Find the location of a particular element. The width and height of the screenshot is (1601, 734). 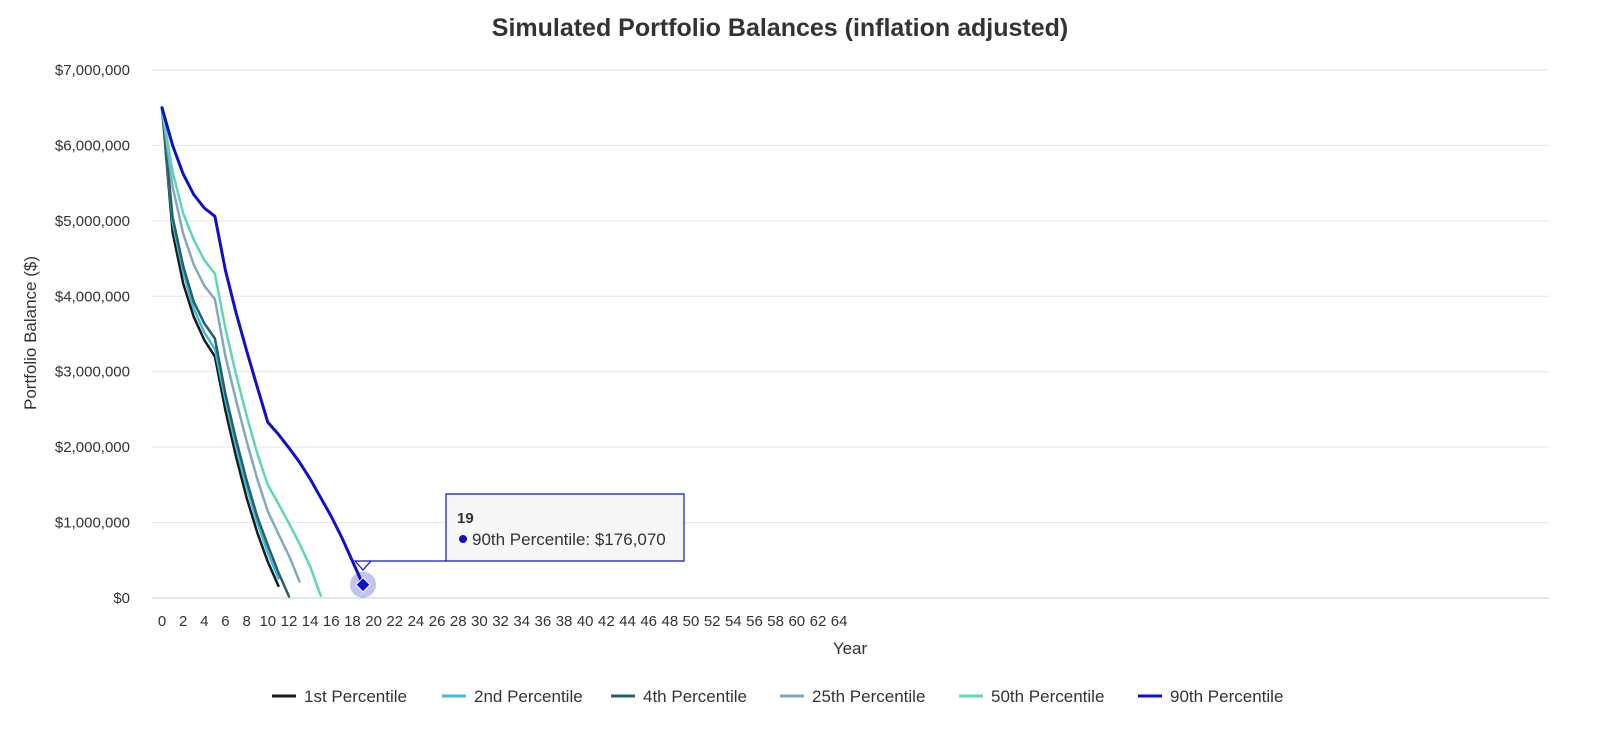

legend-label: 25th Percentile is located at coordinates (868, 696).